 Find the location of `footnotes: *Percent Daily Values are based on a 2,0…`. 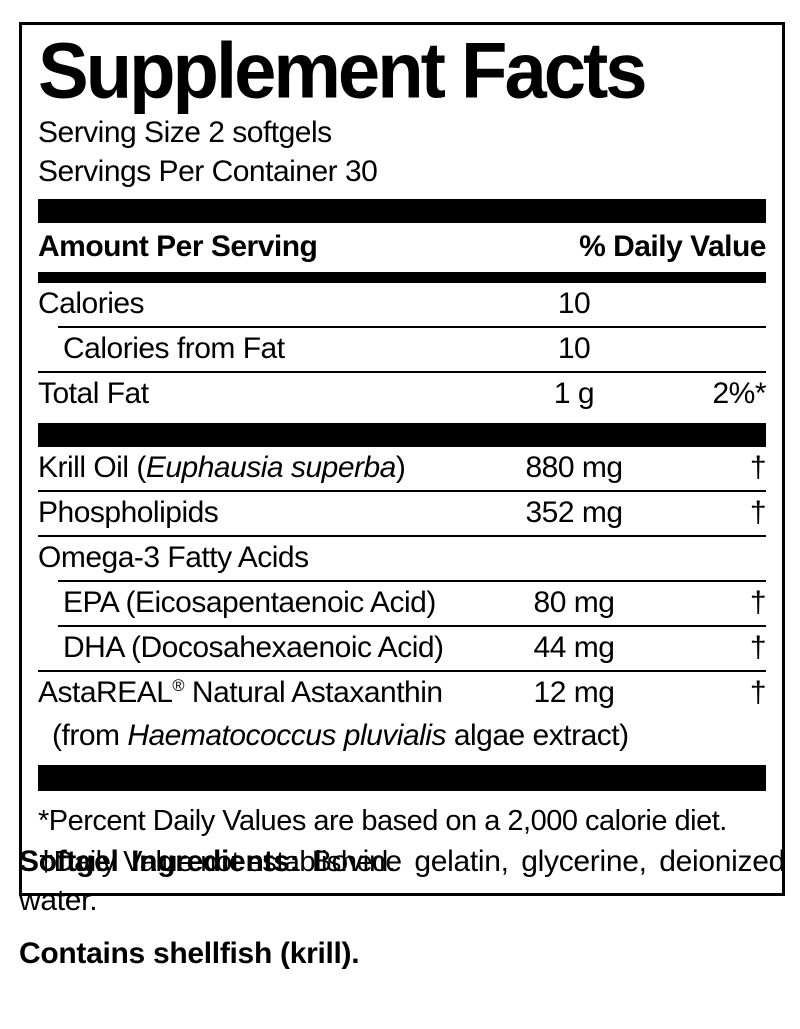

footnotes: *Percent Daily Values are based on a 2,0… is located at coordinates (402, 837).